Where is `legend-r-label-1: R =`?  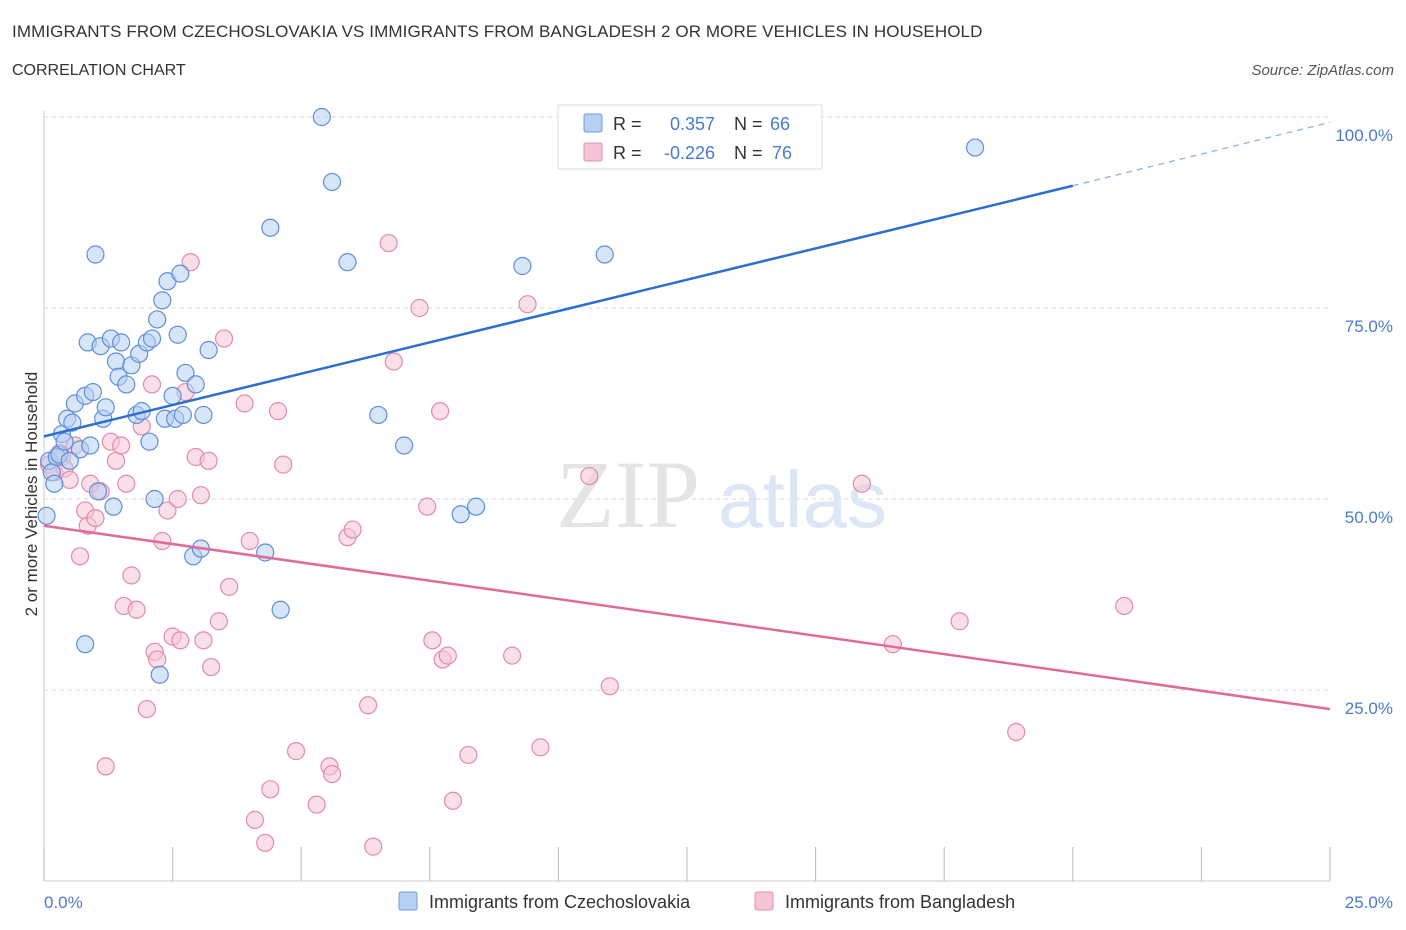 legend-r-label-1: R = is located at coordinates (627, 124).